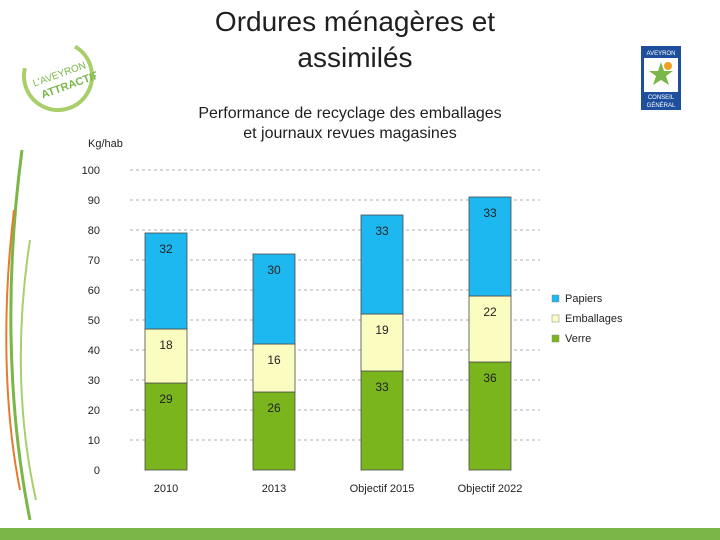 The height and width of the screenshot is (540, 720). Describe the element at coordinates (94, 291) in the screenshot. I see `y-tick-label: 60` at that location.